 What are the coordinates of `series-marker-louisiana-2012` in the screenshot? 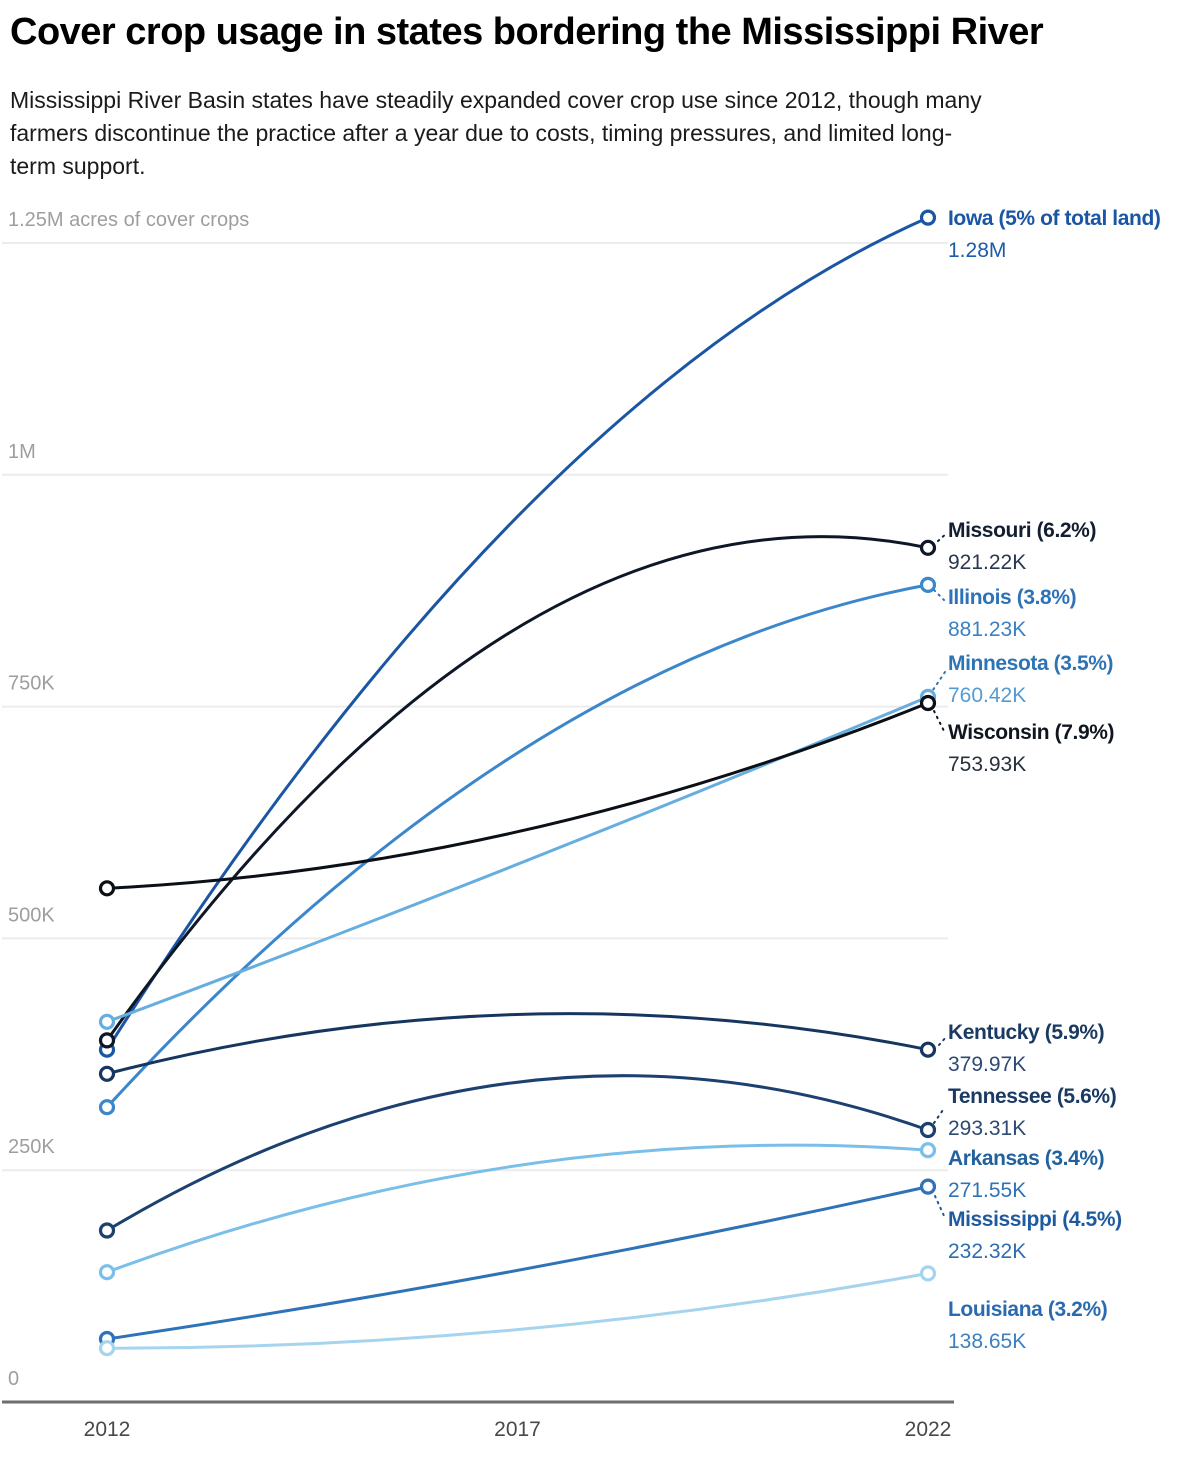 It's located at (107, 1348).